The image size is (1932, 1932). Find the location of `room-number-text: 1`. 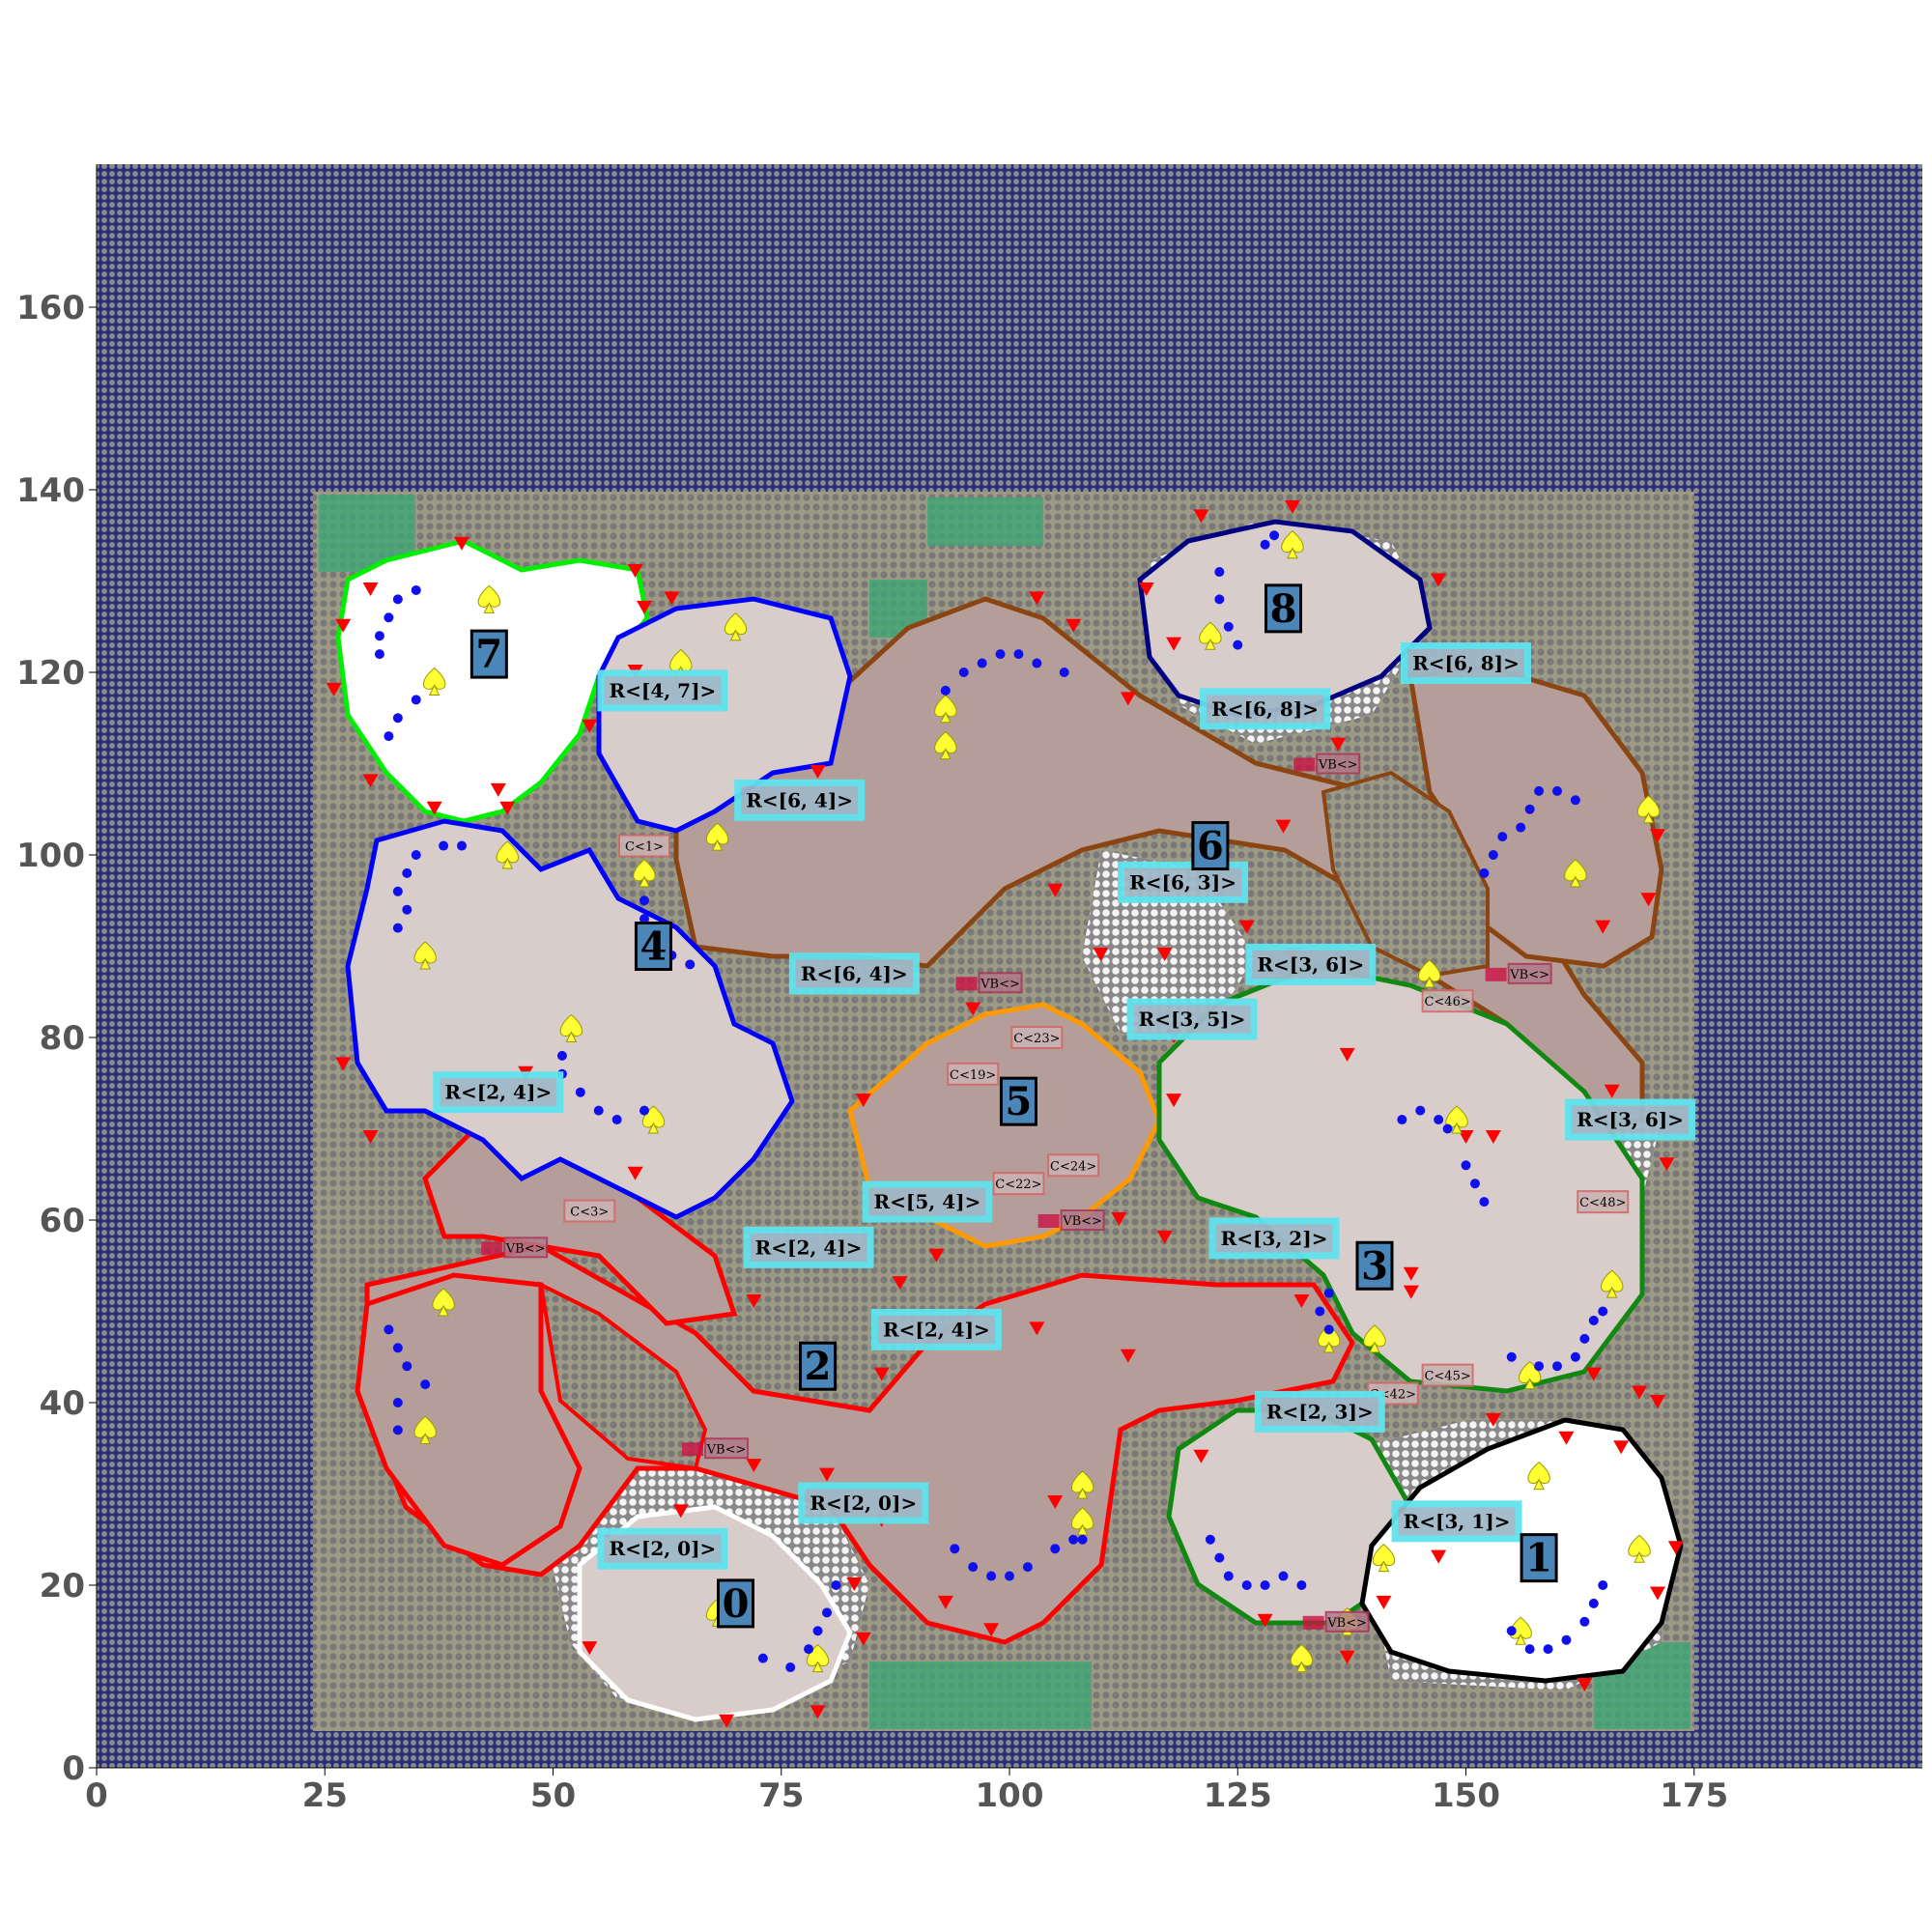

room-number-text: 1 is located at coordinates (1538, 1558).